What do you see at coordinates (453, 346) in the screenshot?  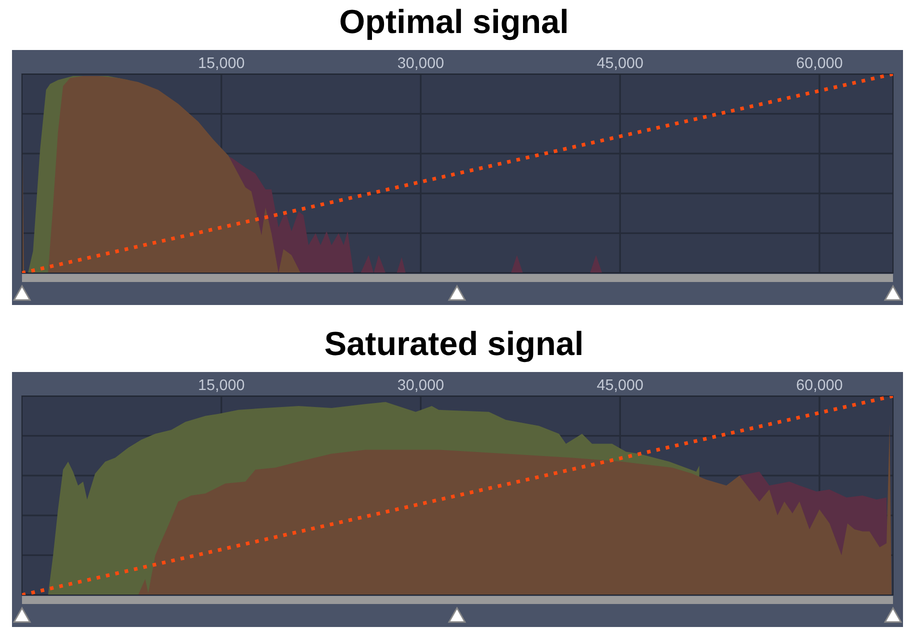 I see `chart-title: Saturated signal` at bounding box center [453, 346].